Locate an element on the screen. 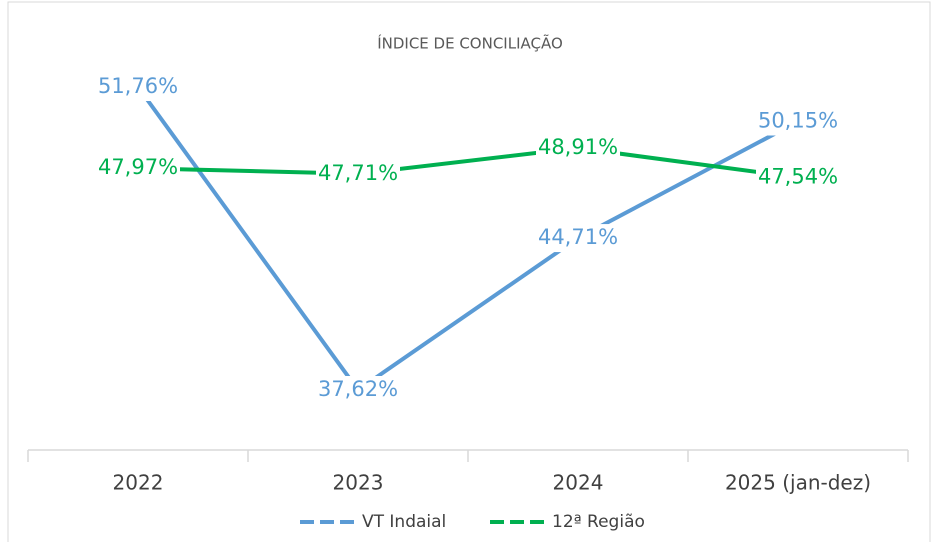  legend-label: 12ª Região is located at coordinates (598, 522).